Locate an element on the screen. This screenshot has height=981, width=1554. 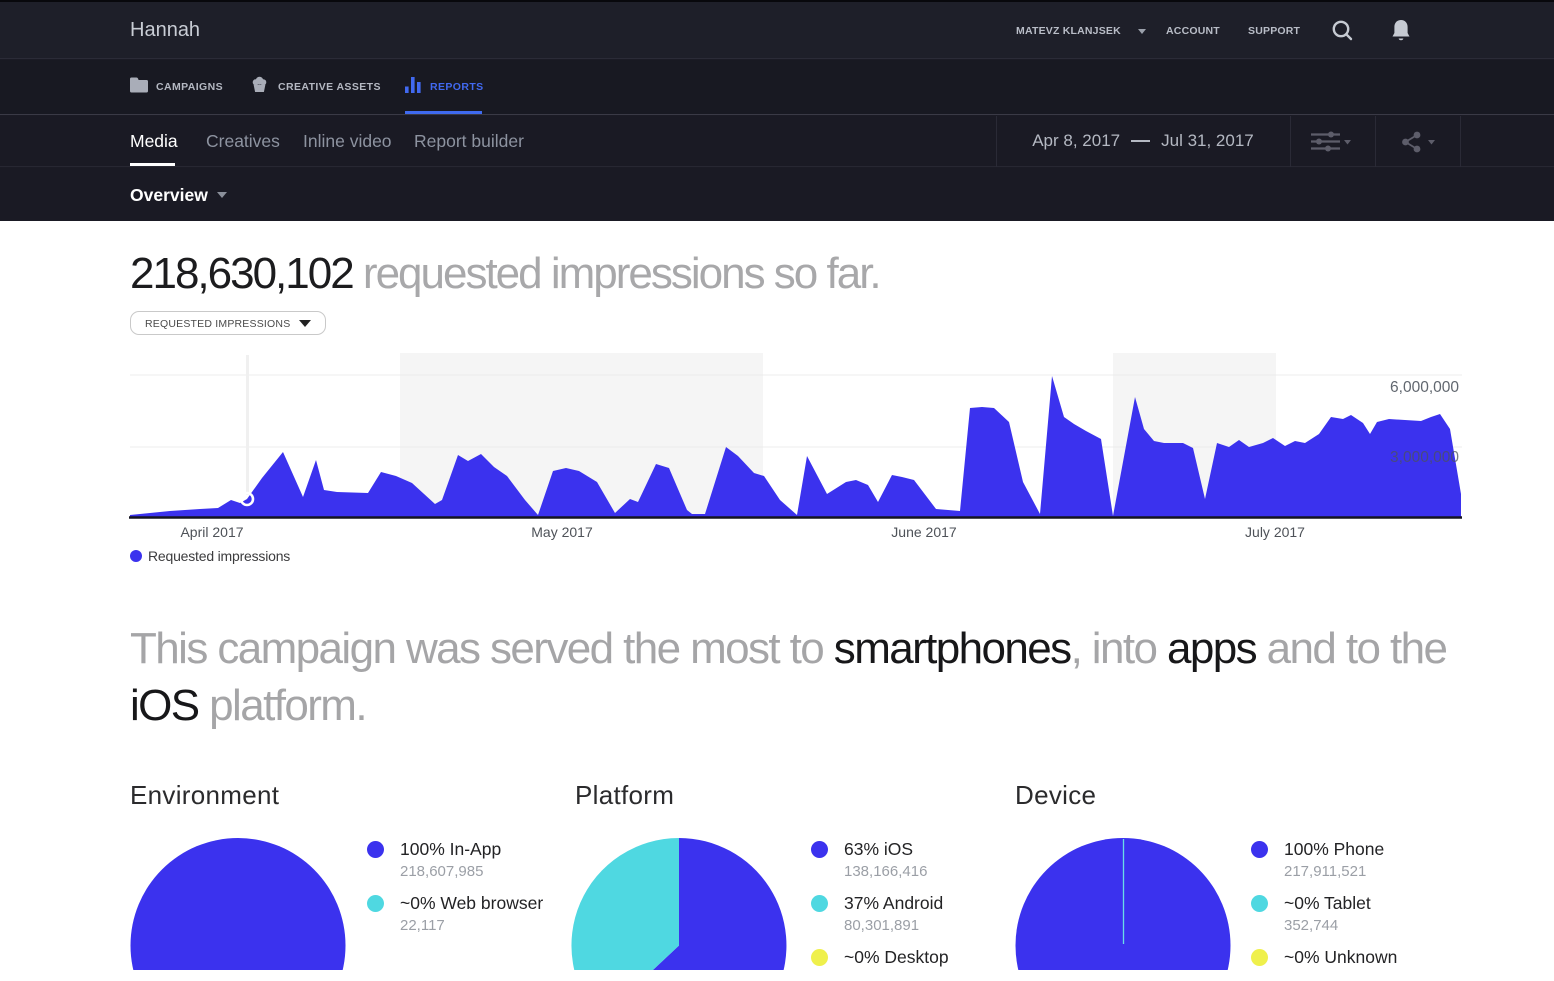
svg-text: July 2017 is located at coordinates (1275, 532).